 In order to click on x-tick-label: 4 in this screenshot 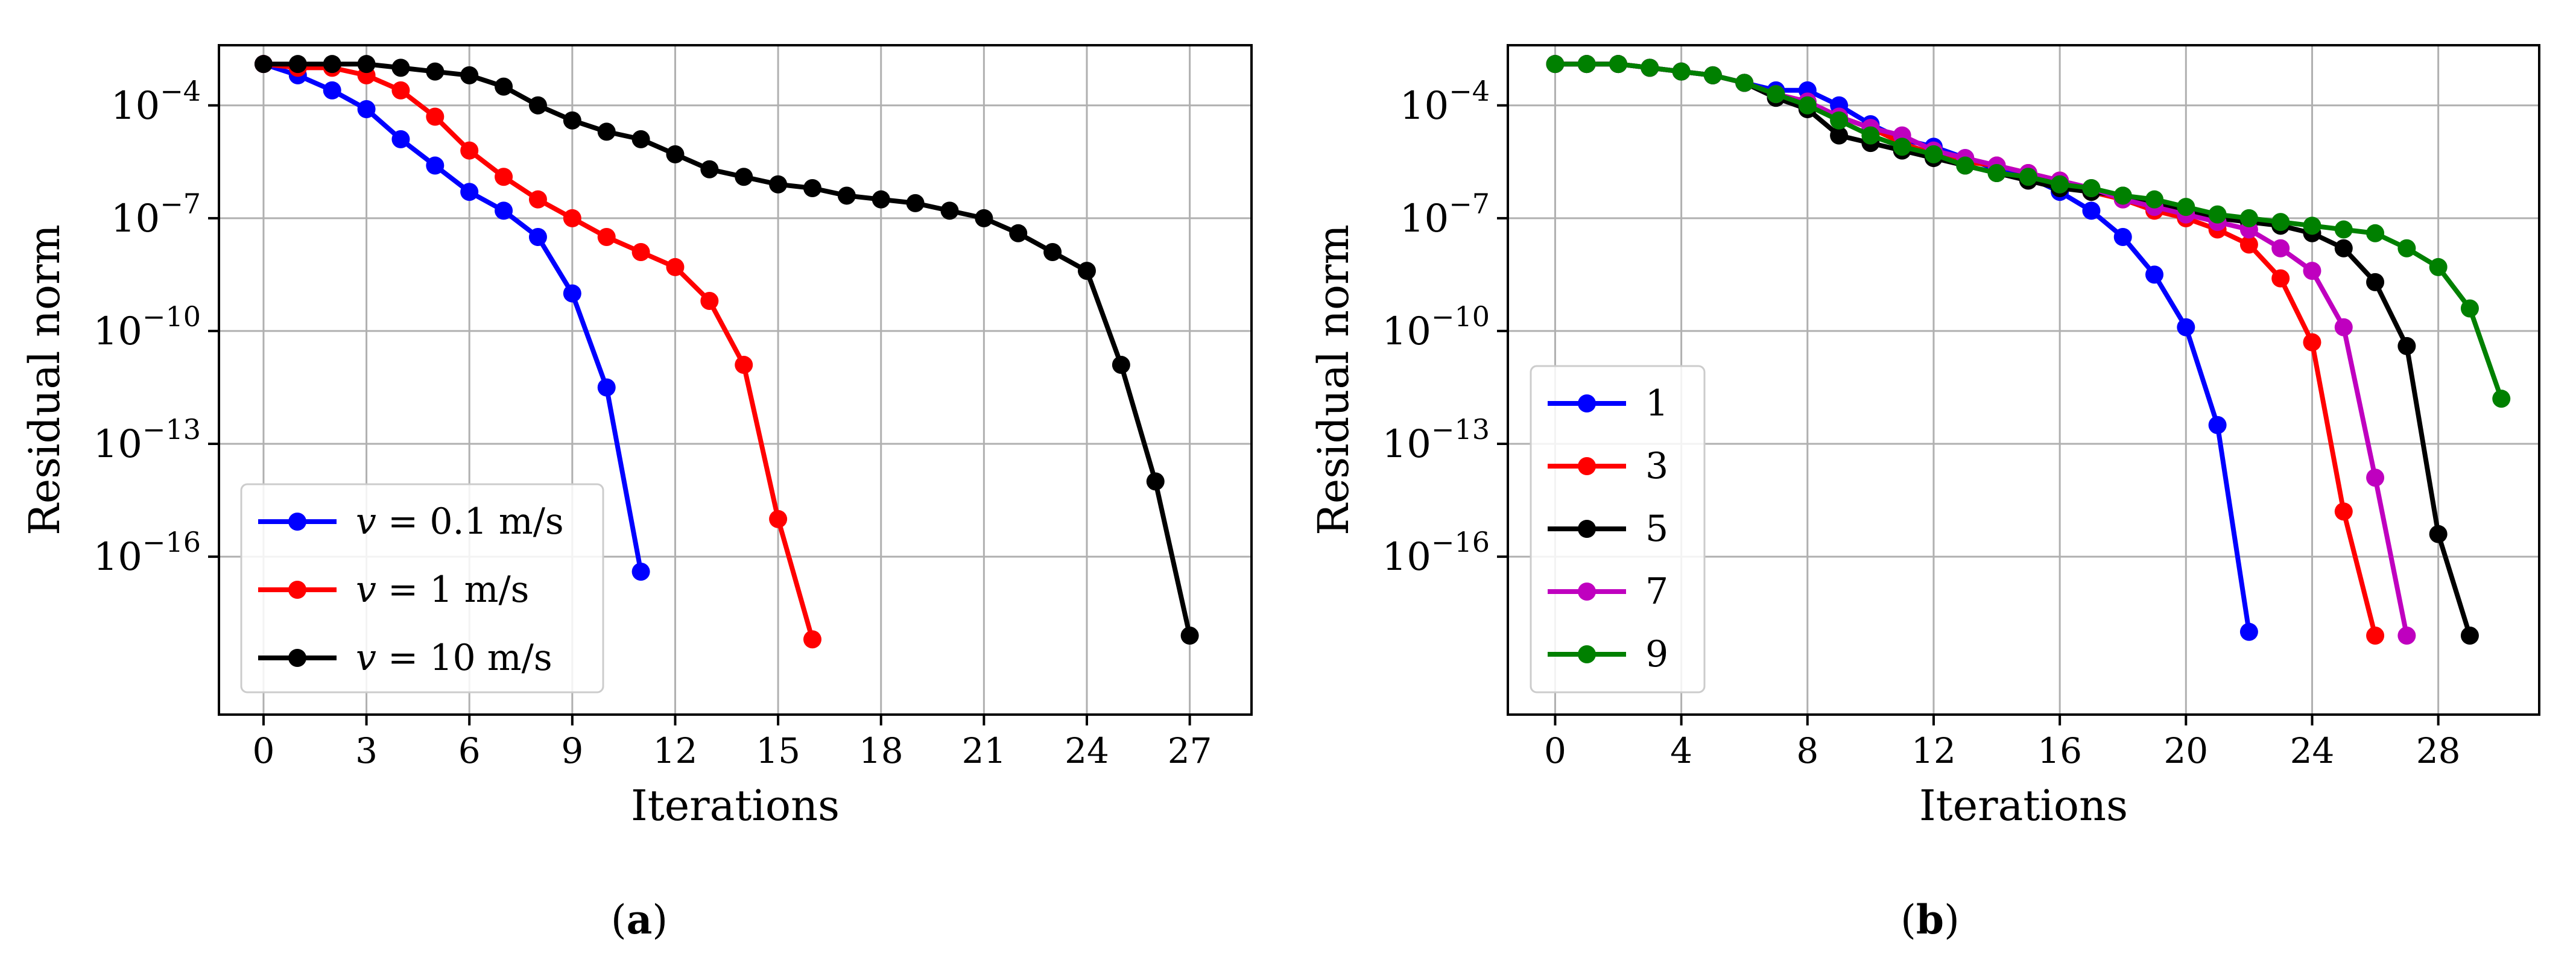, I will do `click(1681, 750)`.